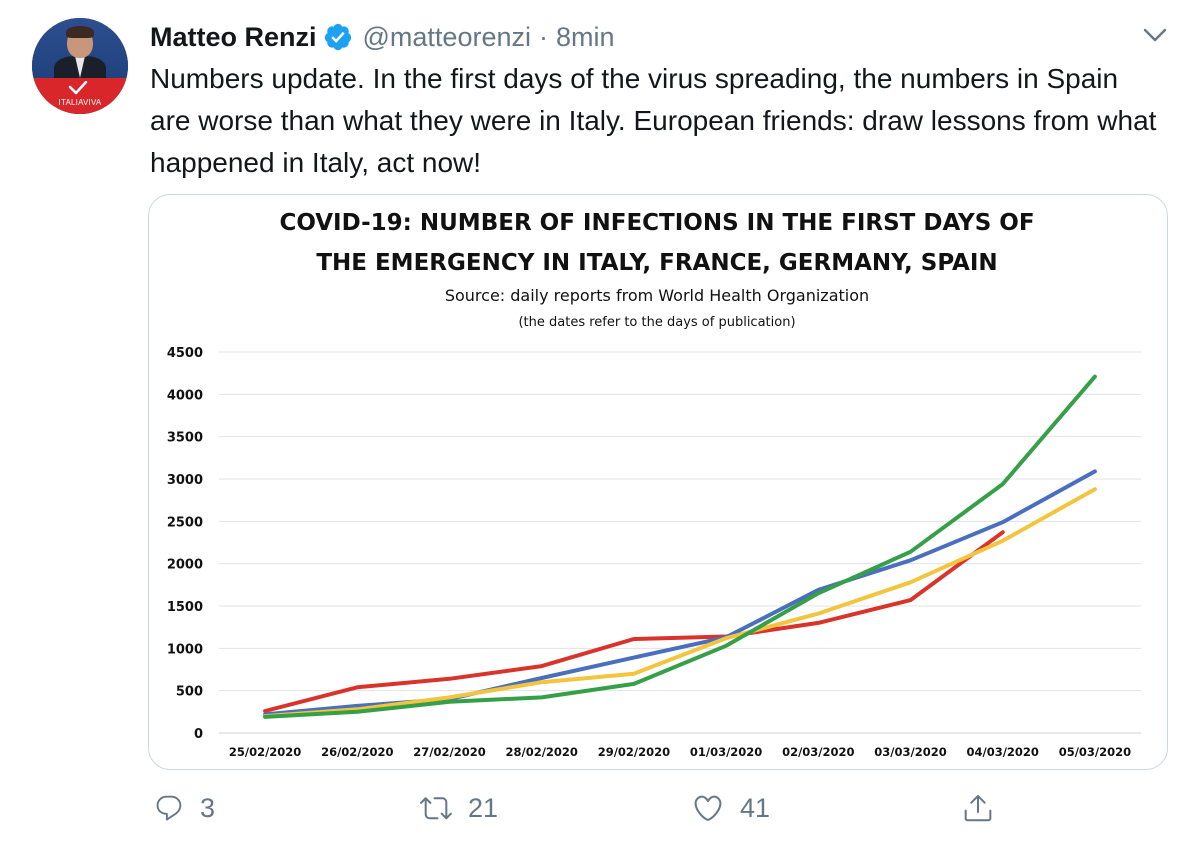 The height and width of the screenshot is (844, 1192). Describe the element at coordinates (357, 752) in the screenshot. I see `x-tick-label: 26/02/2020` at that location.